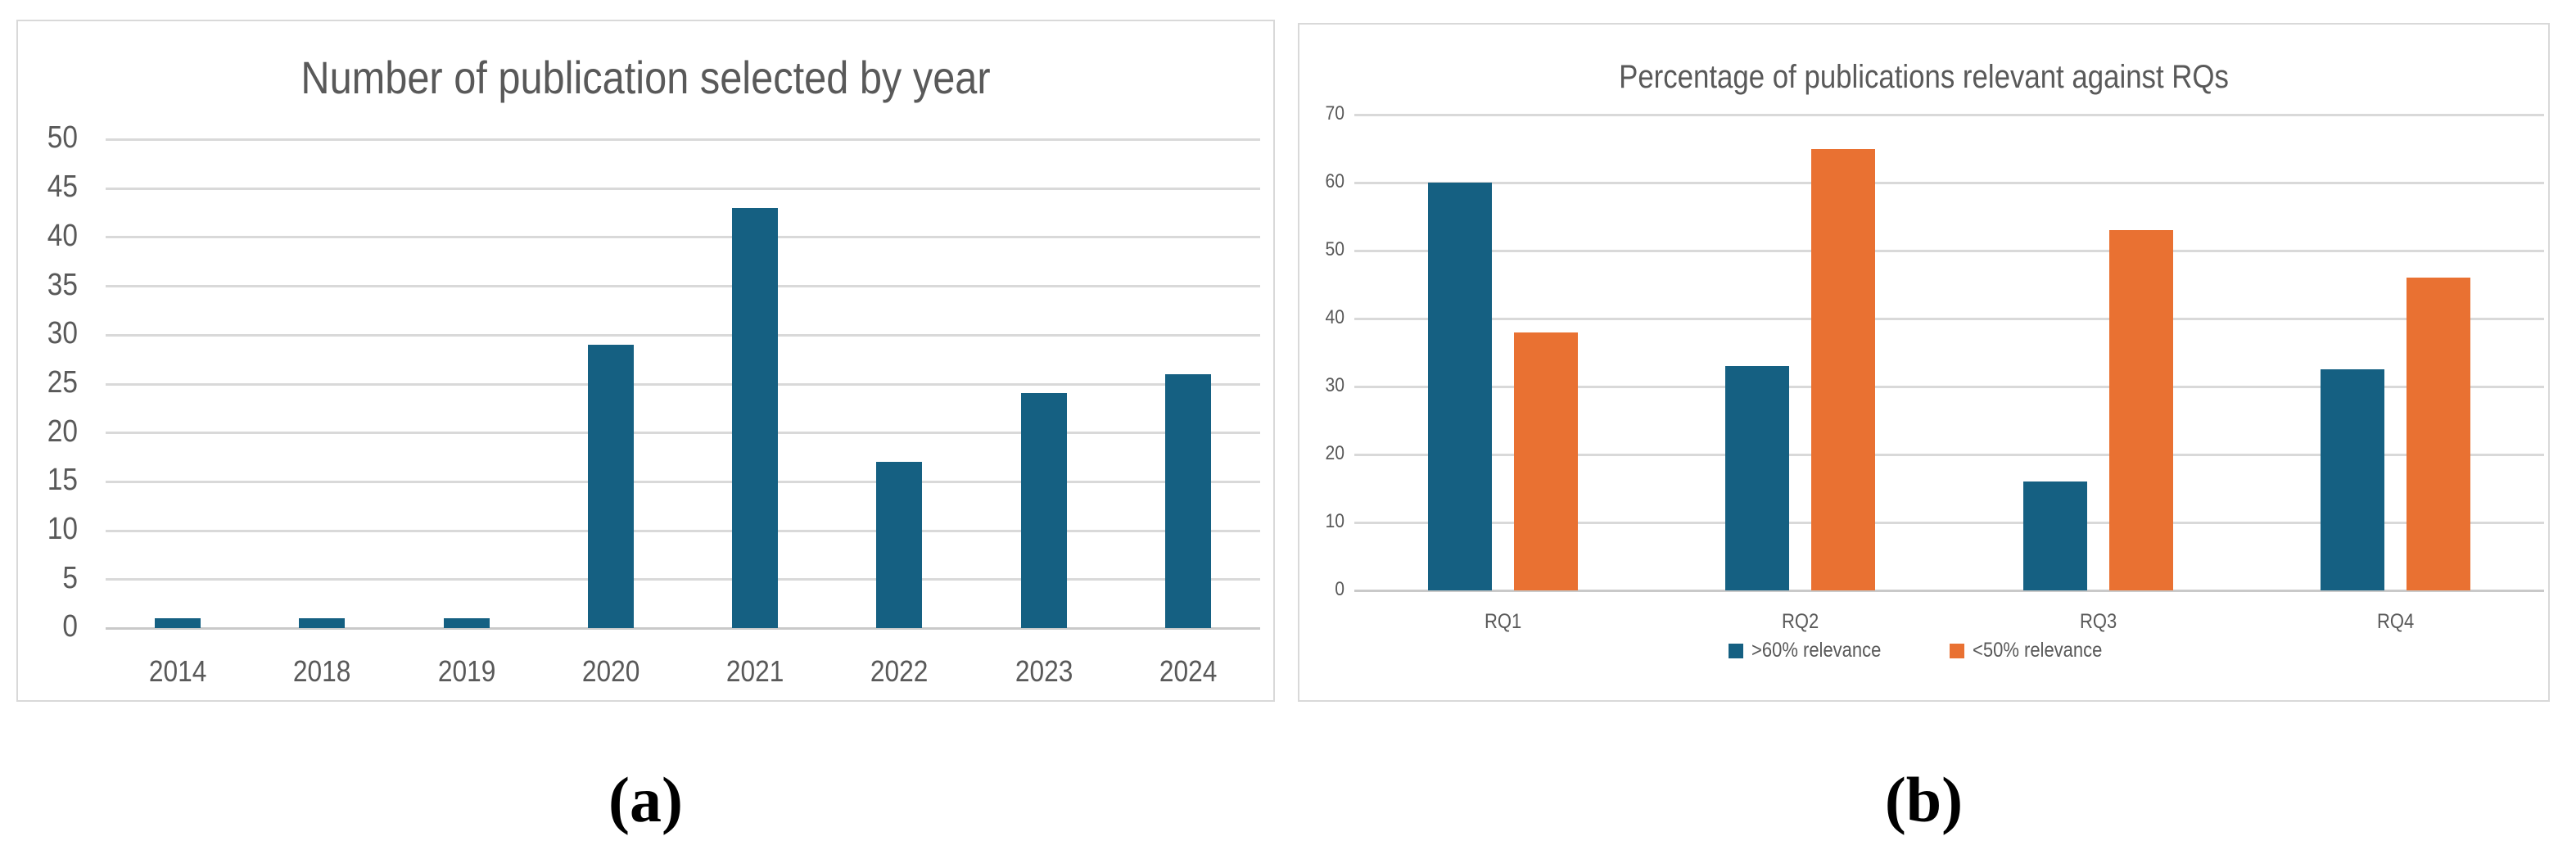 The image size is (2576, 859). What do you see at coordinates (1757, 478) in the screenshot?
I see `bar-RQ2-series1` at bounding box center [1757, 478].